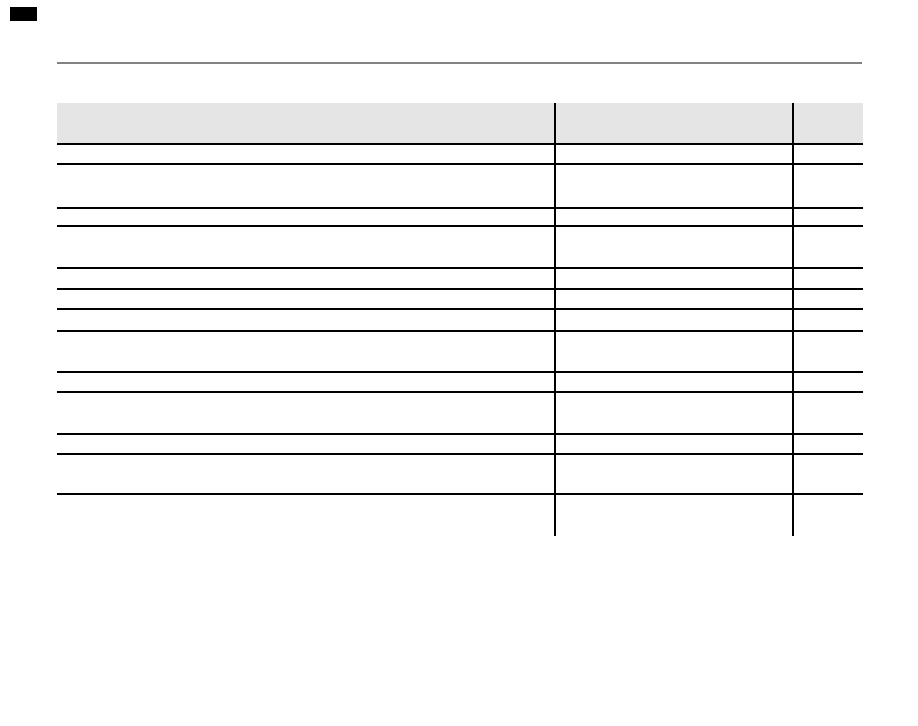  What do you see at coordinates (23, 14) in the screenshot?
I see `page-edge-tab` at bounding box center [23, 14].